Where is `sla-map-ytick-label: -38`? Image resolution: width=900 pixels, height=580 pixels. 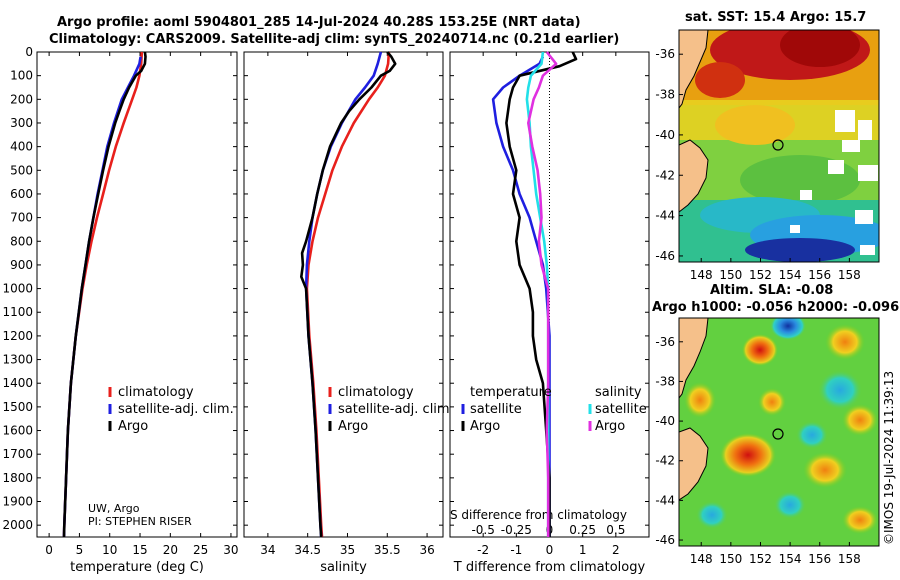
sla-map-ytick-label: -38 is located at coordinates (665, 381).